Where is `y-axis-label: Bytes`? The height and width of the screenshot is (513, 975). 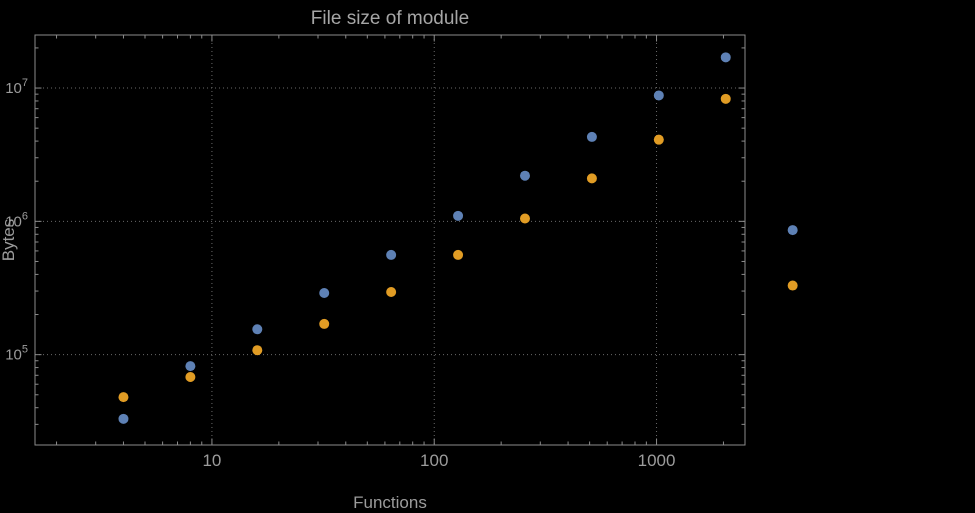
y-axis-label: Bytes is located at coordinates (9, 240).